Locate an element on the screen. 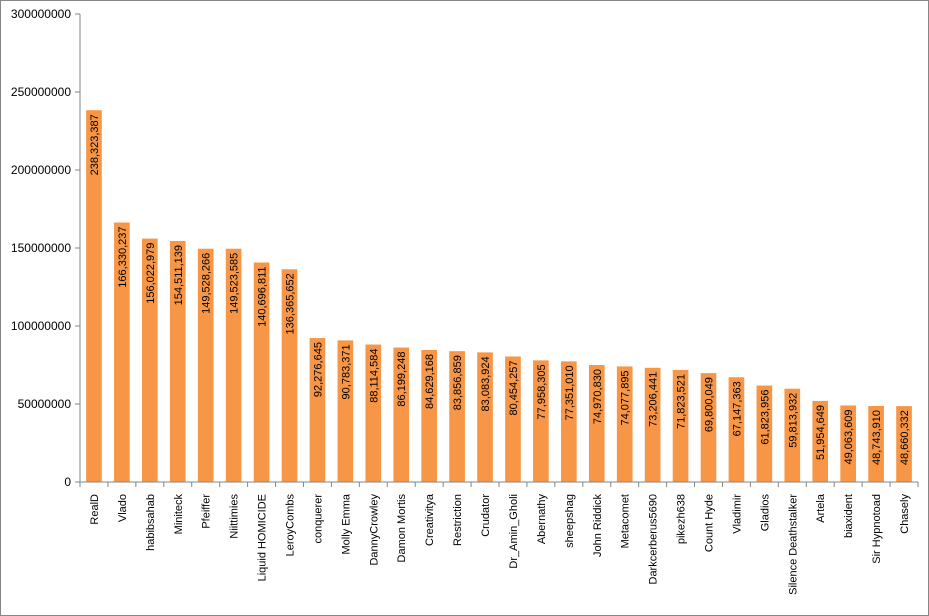 This screenshot has width=929, height=616. data-label: 90,783,371 is located at coordinates (346, 371).